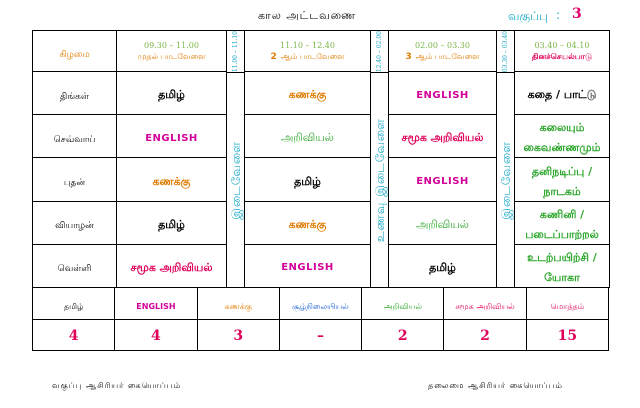  What do you see at coordinates (379, 51) in the screenshot?
I see `break-2-time: 12.40 – 02.00` at bounding box center [379, 51].